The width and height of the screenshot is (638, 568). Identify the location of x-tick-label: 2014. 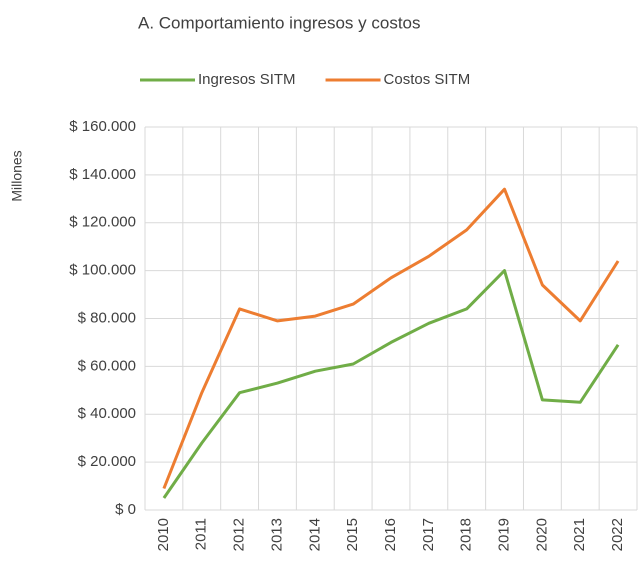
(314, 534).